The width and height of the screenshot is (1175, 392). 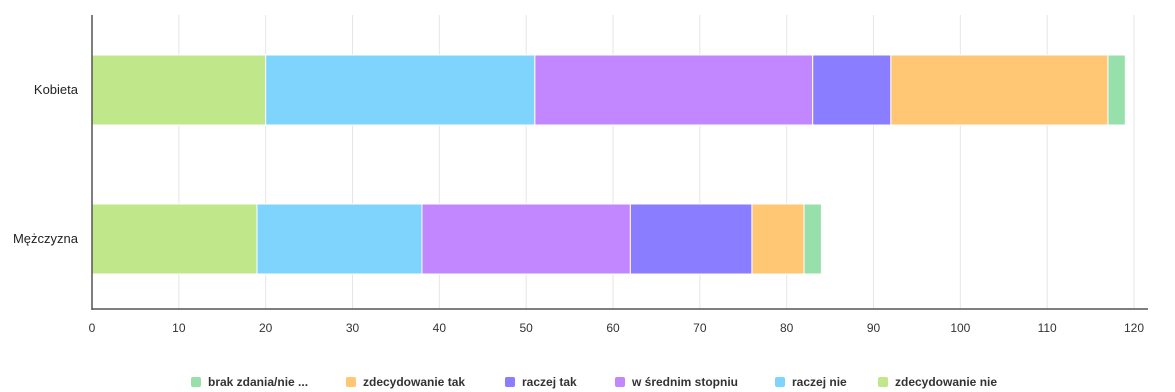 I want to click on legend-label-w-srednim-stopniu: w średnim stopniu, so click(x=684, y=382).